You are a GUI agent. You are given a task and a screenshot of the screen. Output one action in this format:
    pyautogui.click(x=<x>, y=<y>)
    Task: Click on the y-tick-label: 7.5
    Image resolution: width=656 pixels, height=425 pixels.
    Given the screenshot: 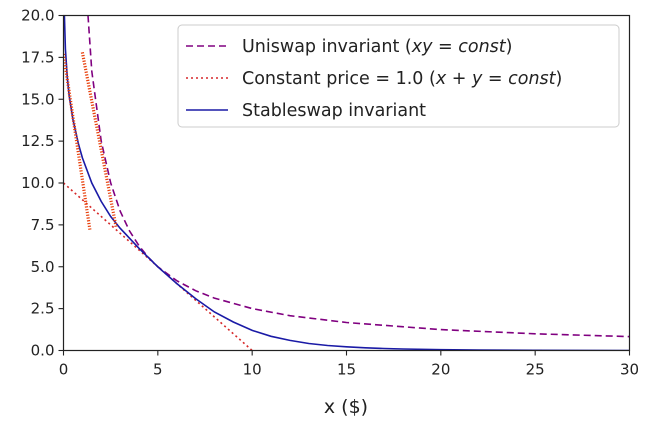 What is the action you would take?
    pyautogui.click(x=43, y=225)
    